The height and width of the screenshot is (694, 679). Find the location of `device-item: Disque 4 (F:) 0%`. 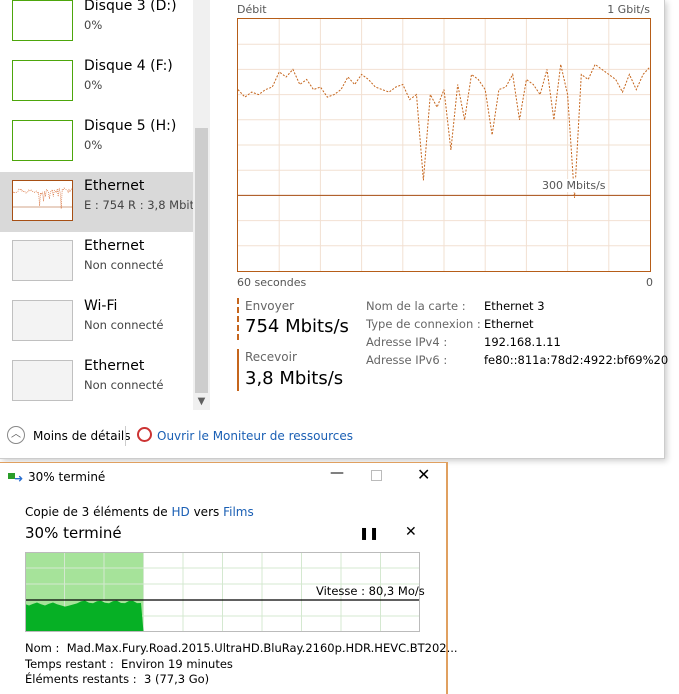

device-item: Disque 4 (F:) 0% is located at coordinates (96, 82).